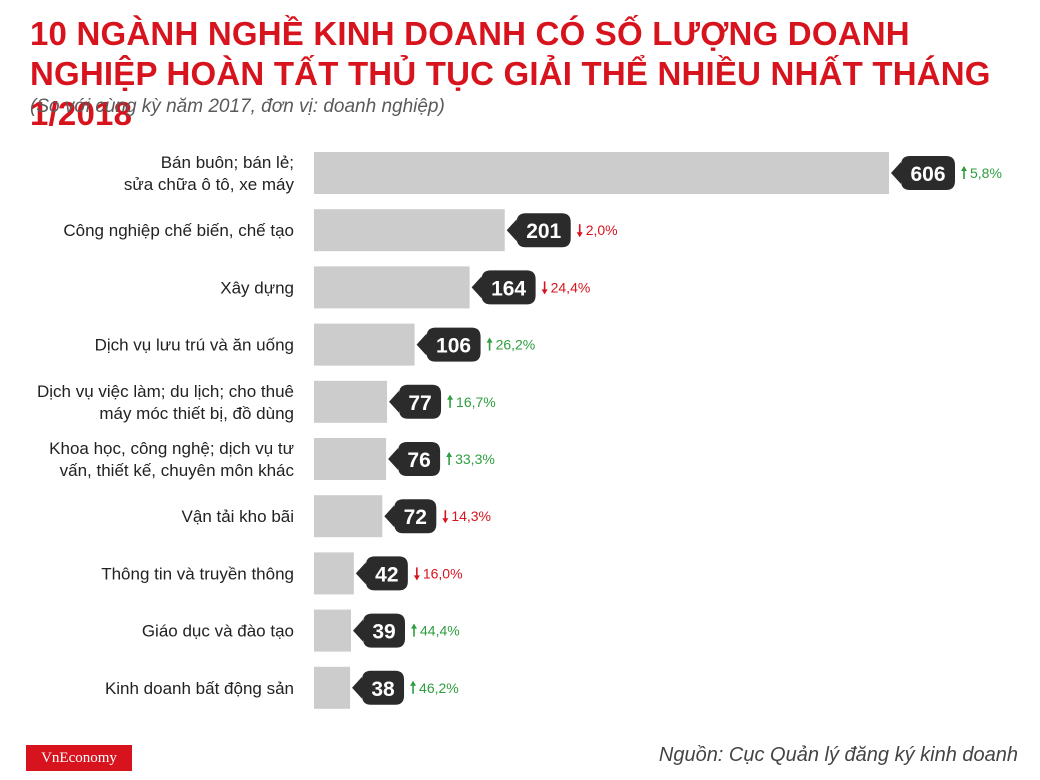 This screenshot has height=780, width=1040. I want to click on category-label: Bán buôn; bán lẻ; sửa chữa ô tô, xe máy, so click(209, 173).